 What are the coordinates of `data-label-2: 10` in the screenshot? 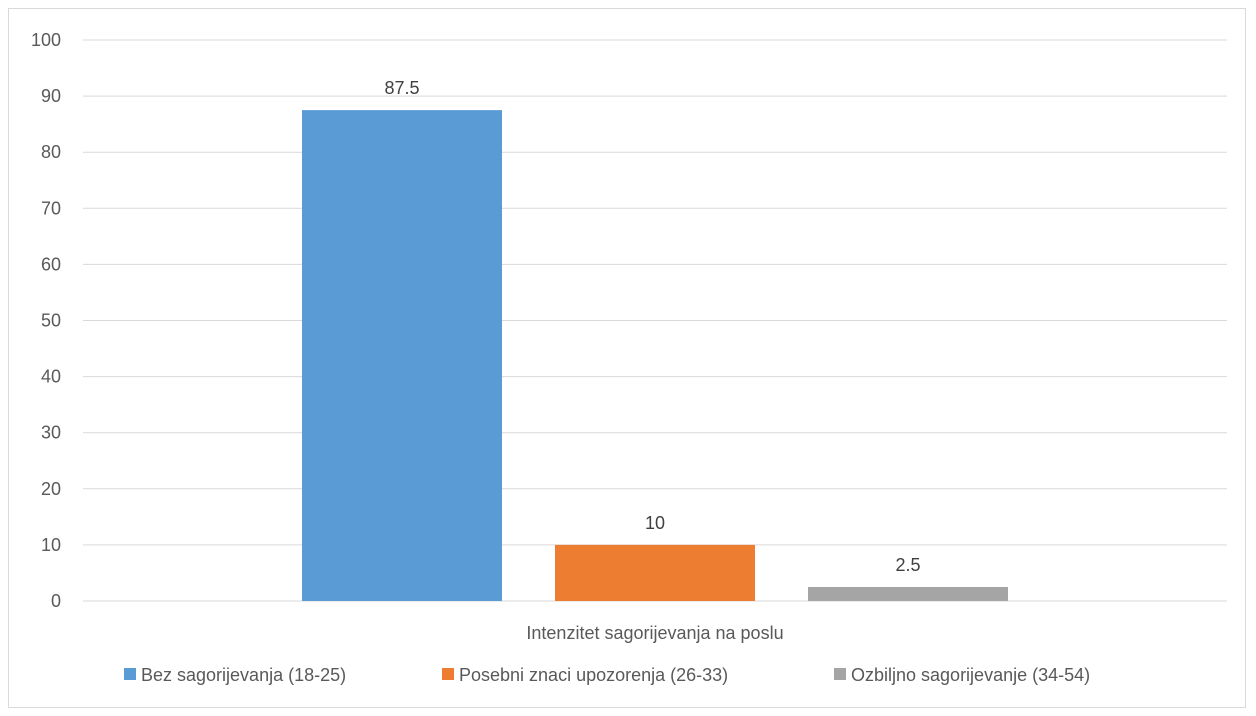 It's located at (655, 523).